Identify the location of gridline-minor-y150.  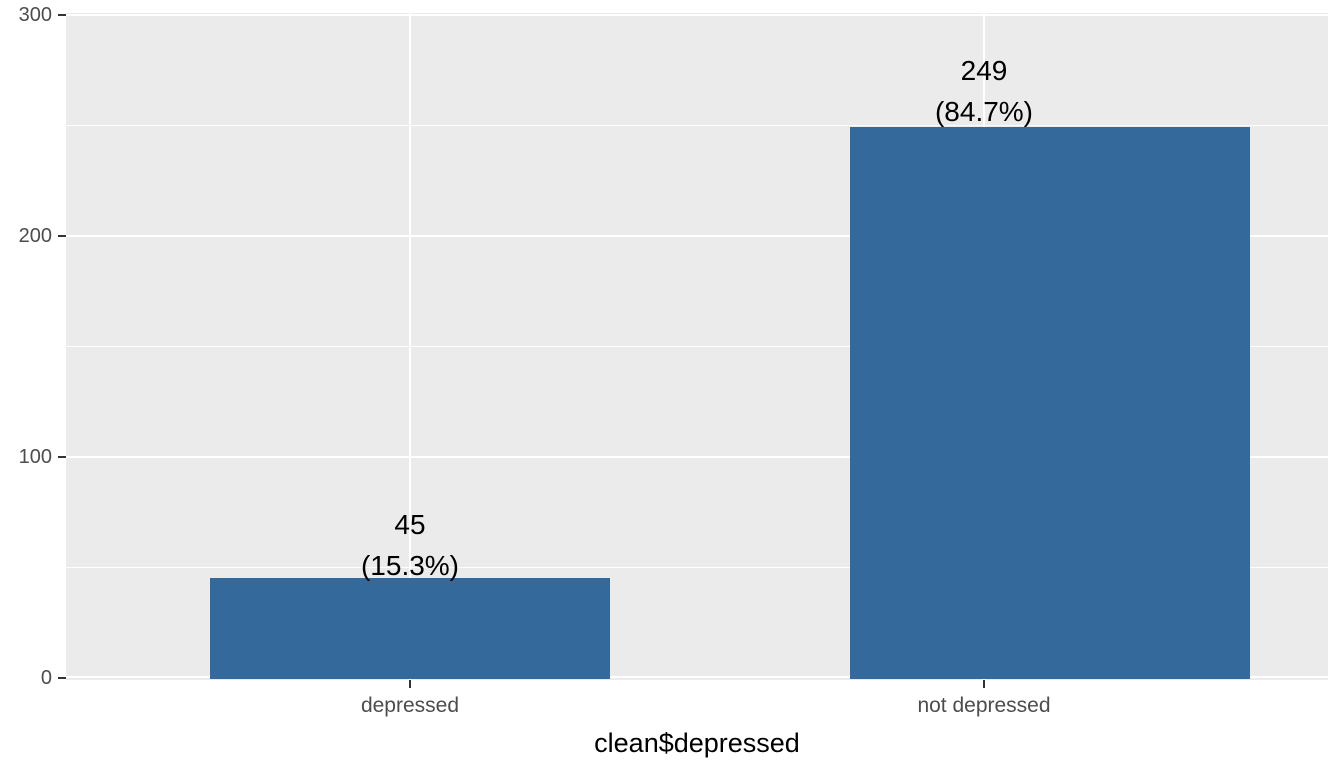
(697, 346).